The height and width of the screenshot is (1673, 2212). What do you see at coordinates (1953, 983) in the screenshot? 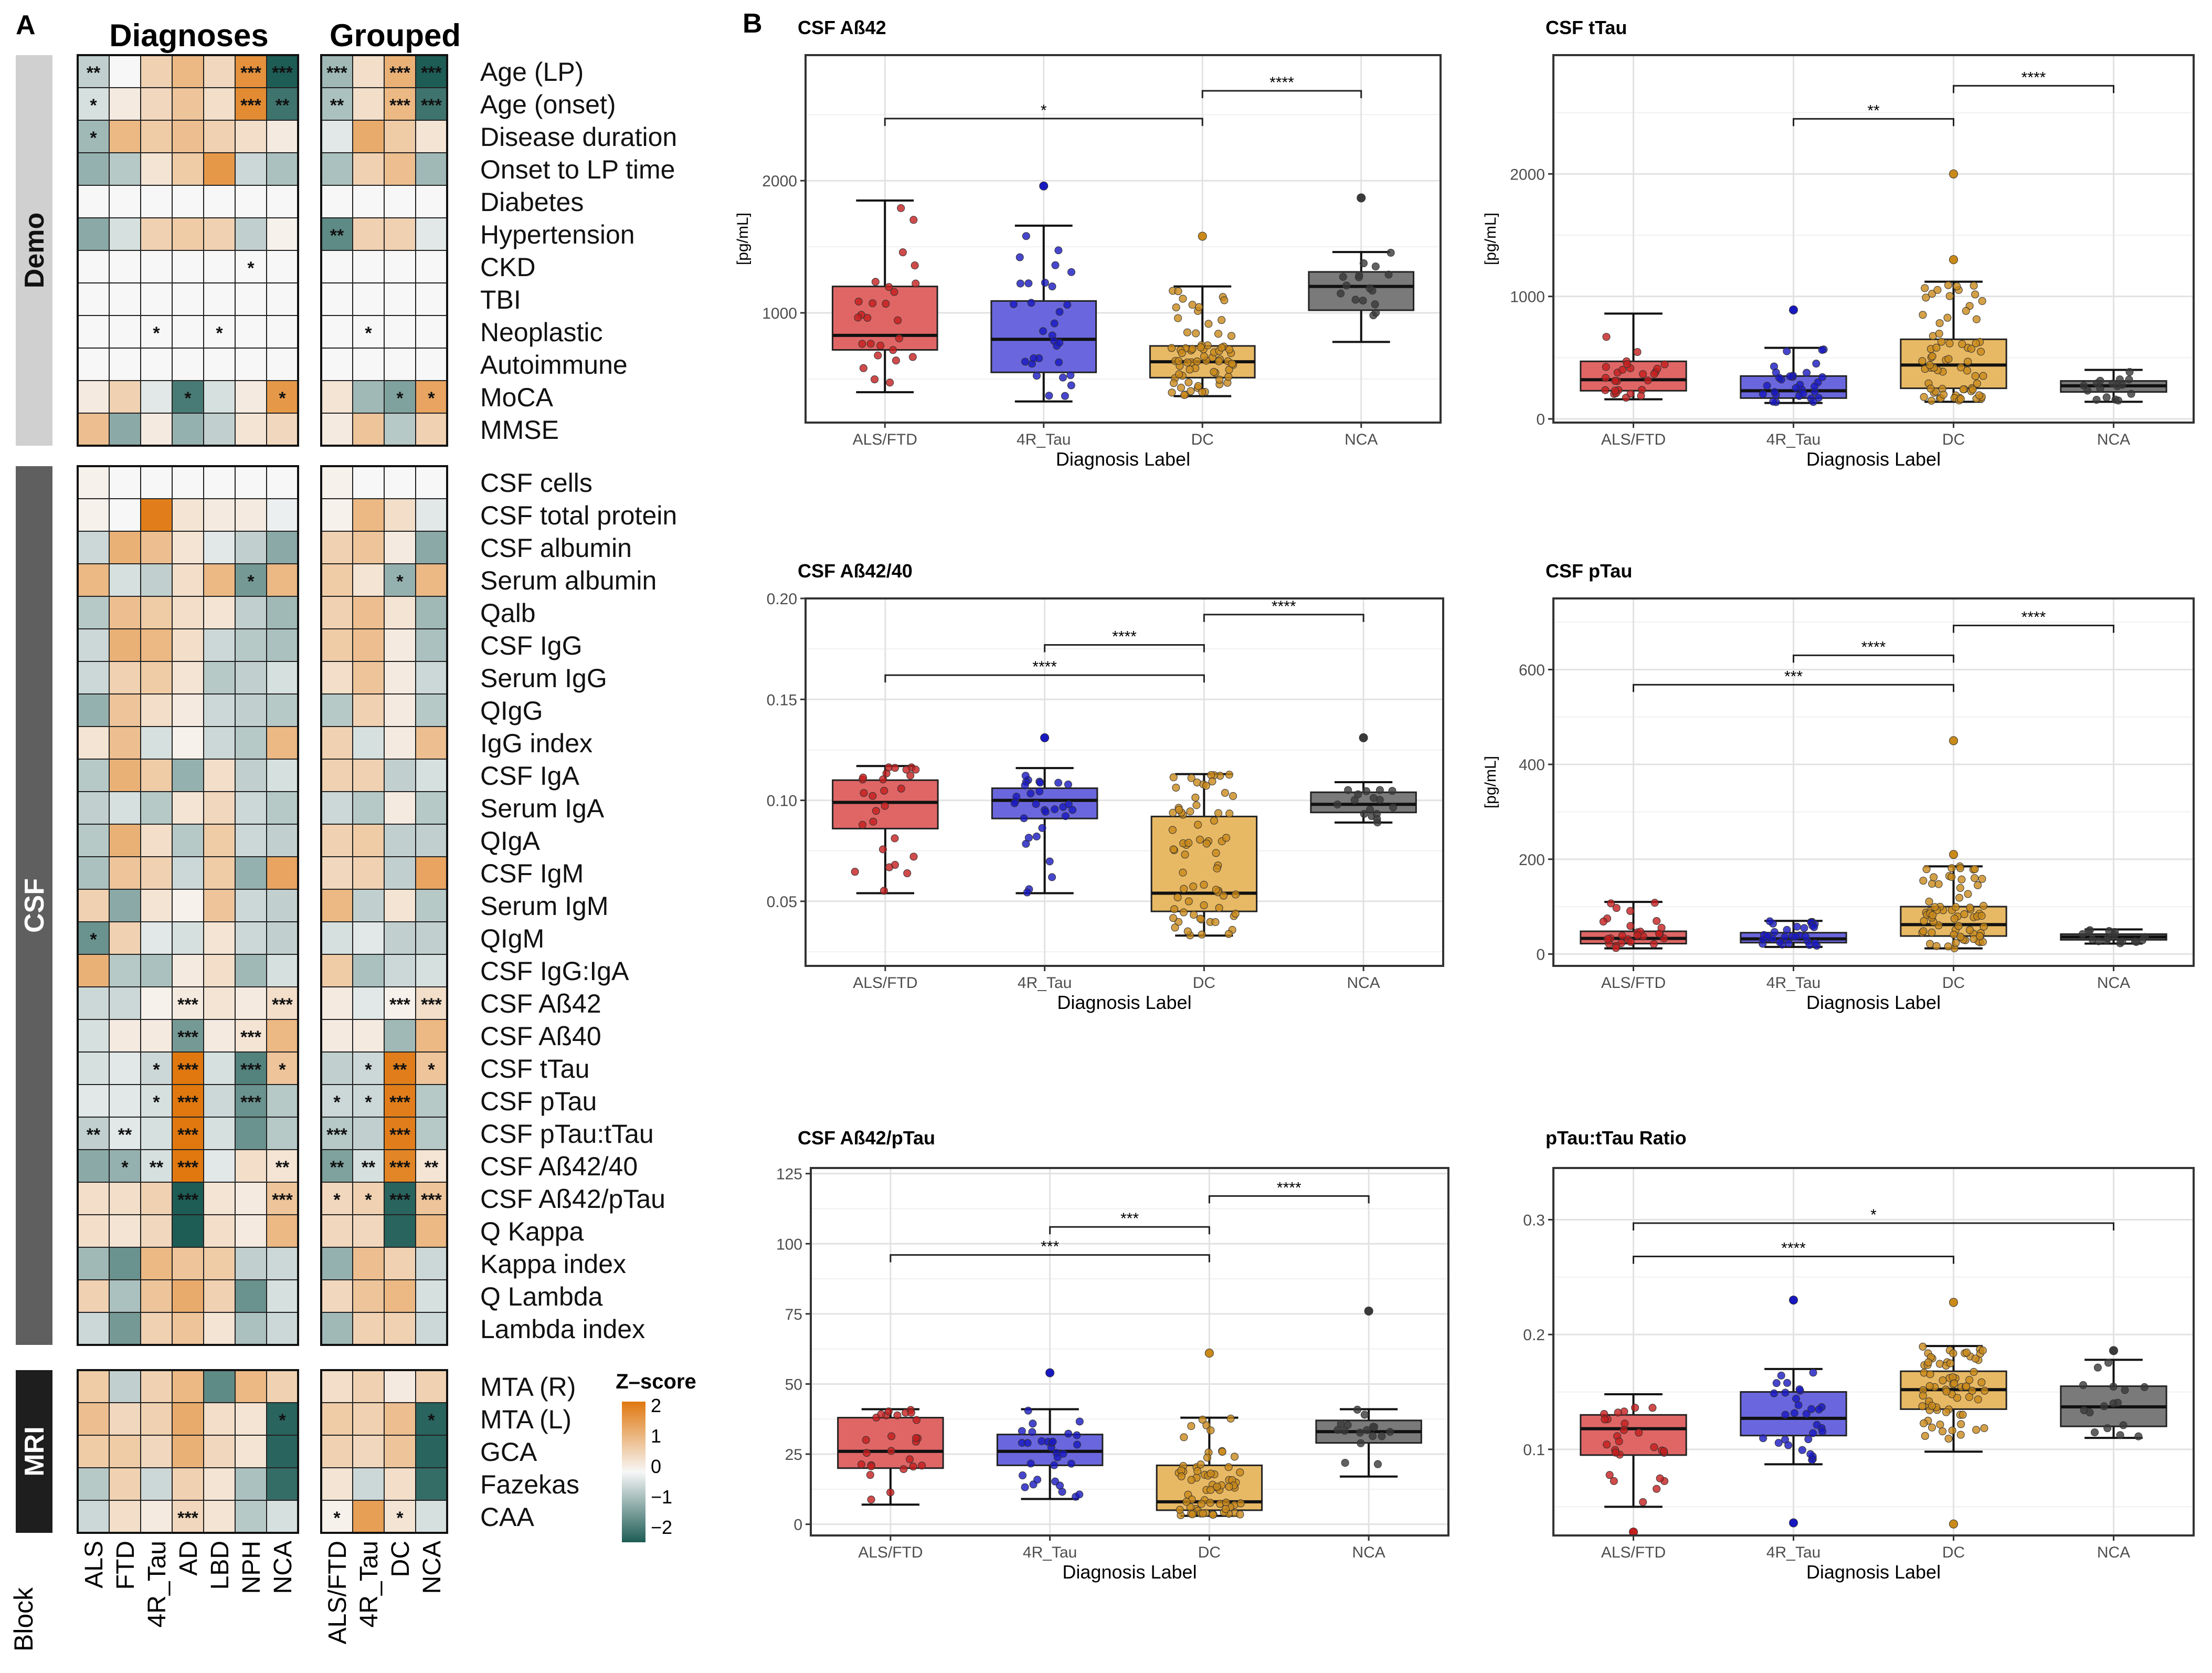
I see `x-tick-label: DC` at bounding box center [1953, 983].